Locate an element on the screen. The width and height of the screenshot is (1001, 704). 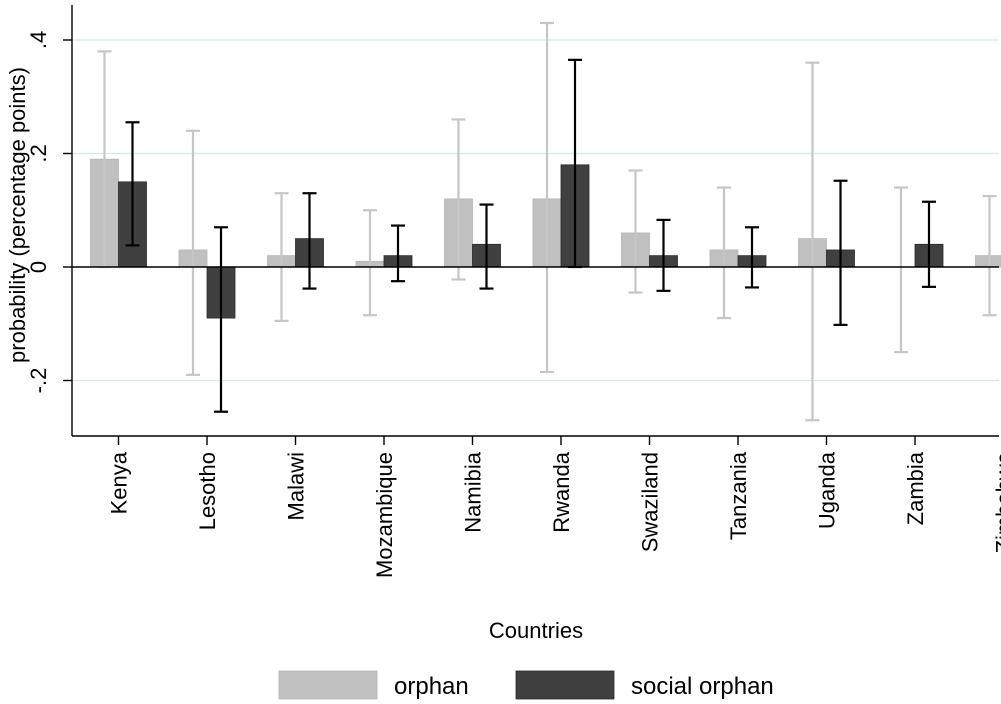
y-tick-label: -.2 is located at coordinates (38, 381).